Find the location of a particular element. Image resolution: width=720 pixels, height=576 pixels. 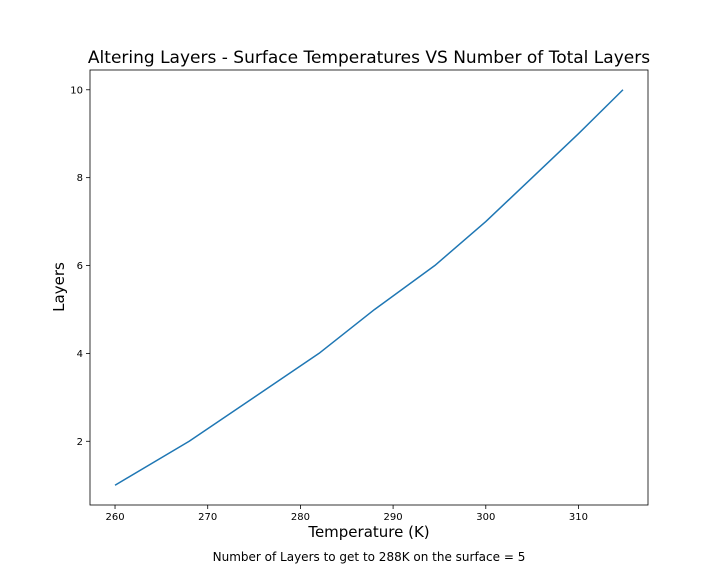

y-axis-label: Layers is located at coordinates (59, 287).